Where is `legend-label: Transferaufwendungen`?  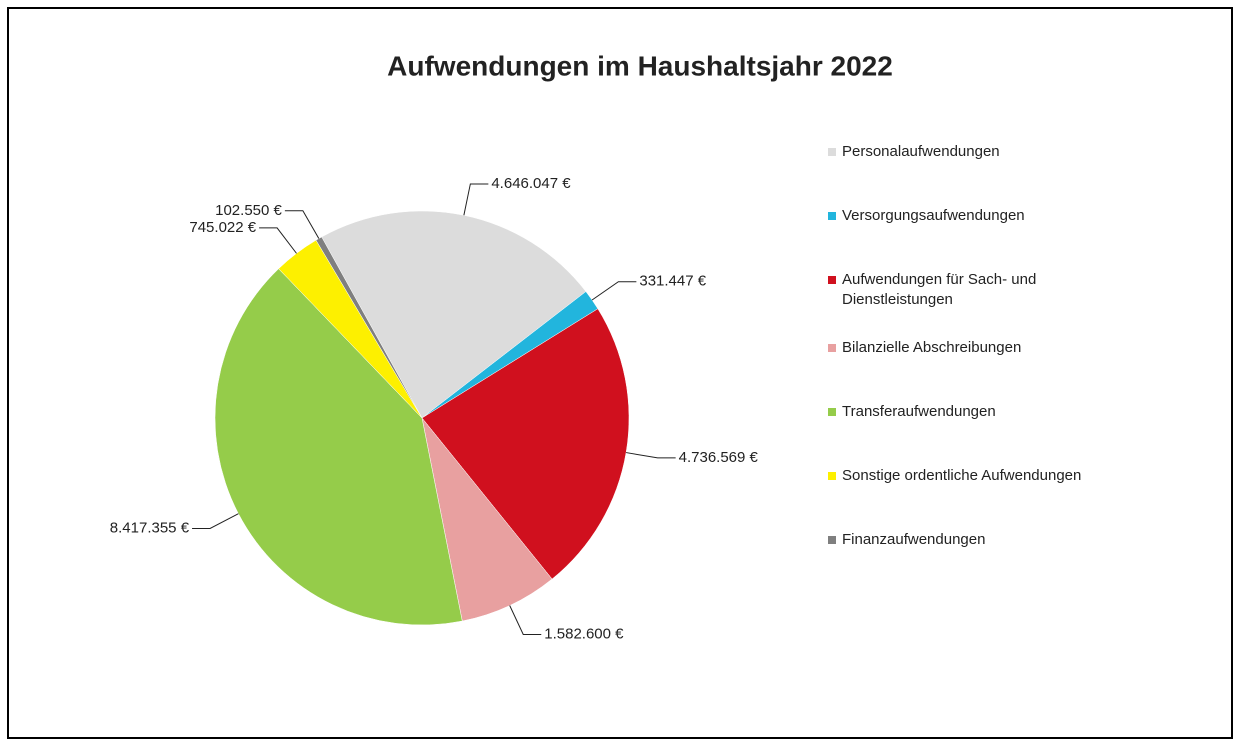 legend-label: Transferaufwendungen is located at coordinates (919, 411).